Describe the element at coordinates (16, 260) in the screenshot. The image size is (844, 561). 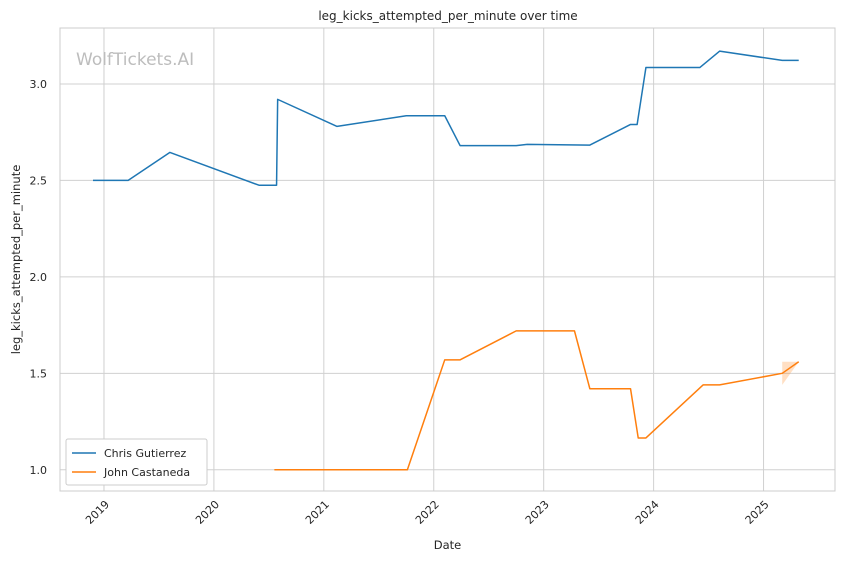
I see `y-axis-label: leg_kicks_attempted_per_minute` at that location.